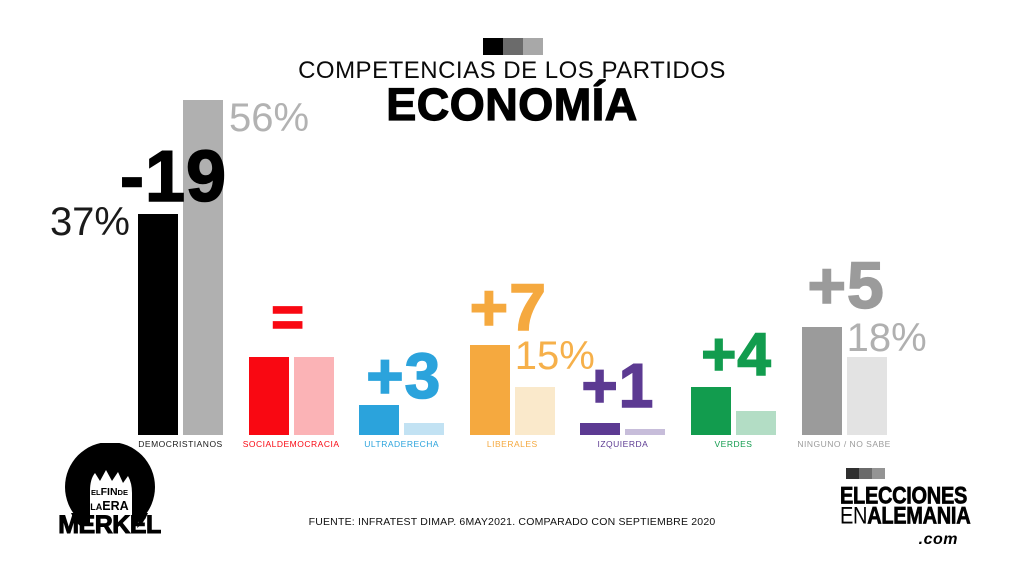  I want to click on merkel-fin: FIN, so click(109, 492).